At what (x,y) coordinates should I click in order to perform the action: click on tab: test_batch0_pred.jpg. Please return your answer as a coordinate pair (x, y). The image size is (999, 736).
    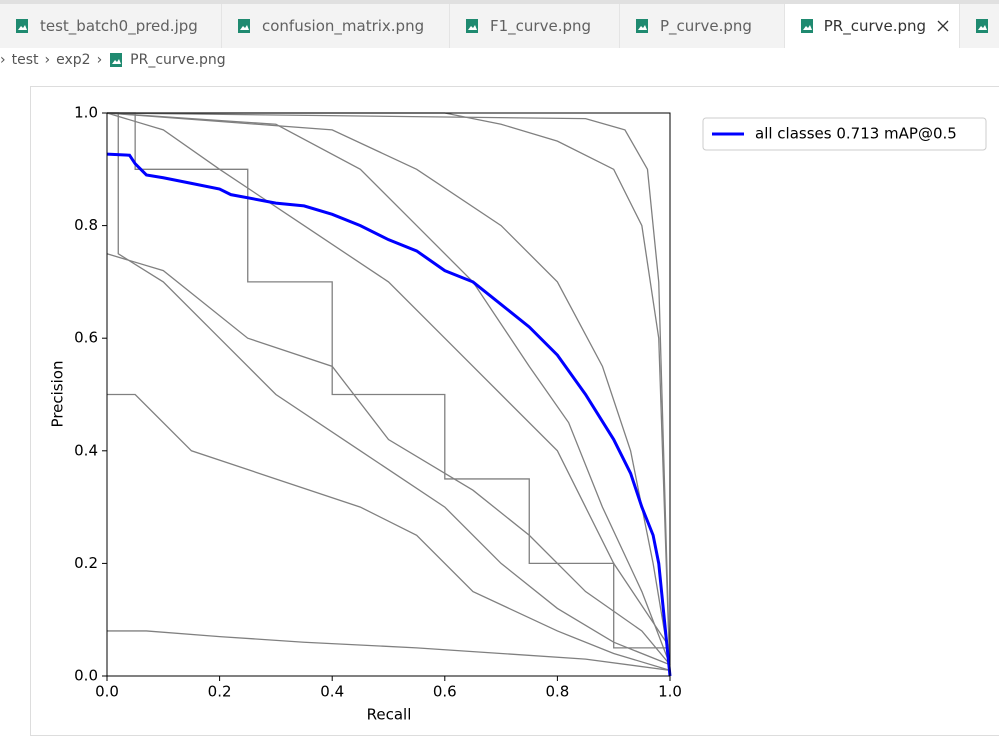
    Looking at the image, I should click on (111, 26).